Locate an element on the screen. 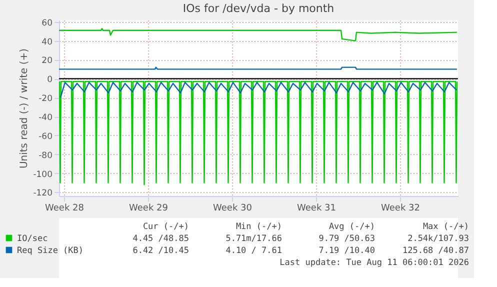  text: Max (-/+) is located at coordinates (445, 227).